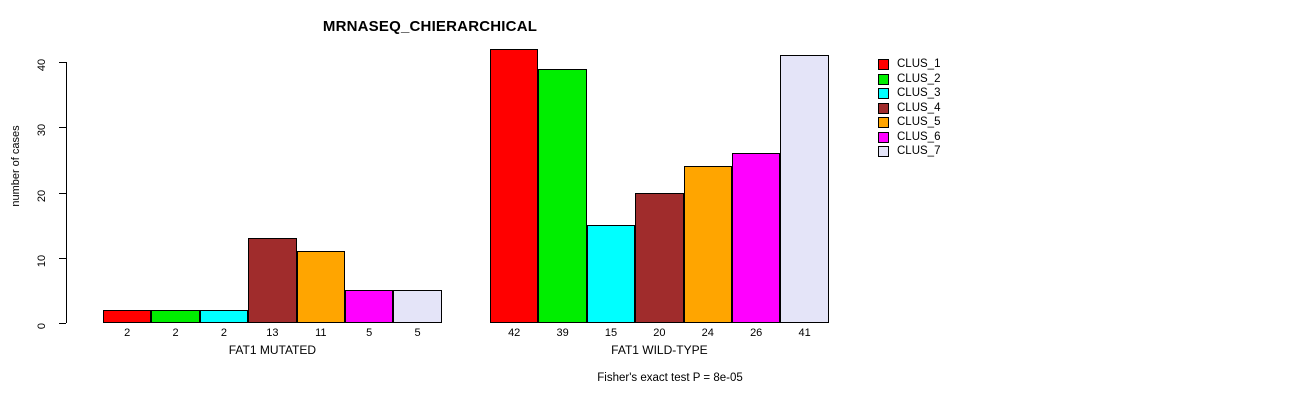 This screenshot has height=400, width=1290. Describe the element at coordinates (919, 64) in the screenshot. I see `legend-item-label: CLUS_1` at that location.